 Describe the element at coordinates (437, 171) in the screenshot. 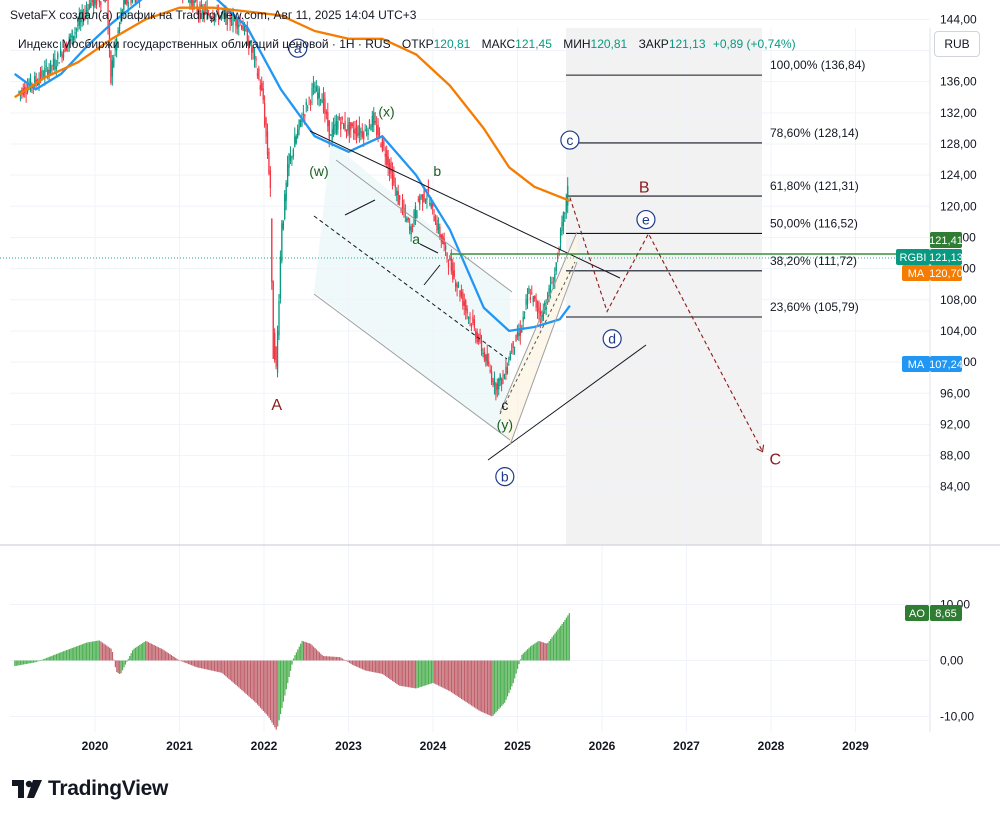

I see `wave-label: b` at that location.